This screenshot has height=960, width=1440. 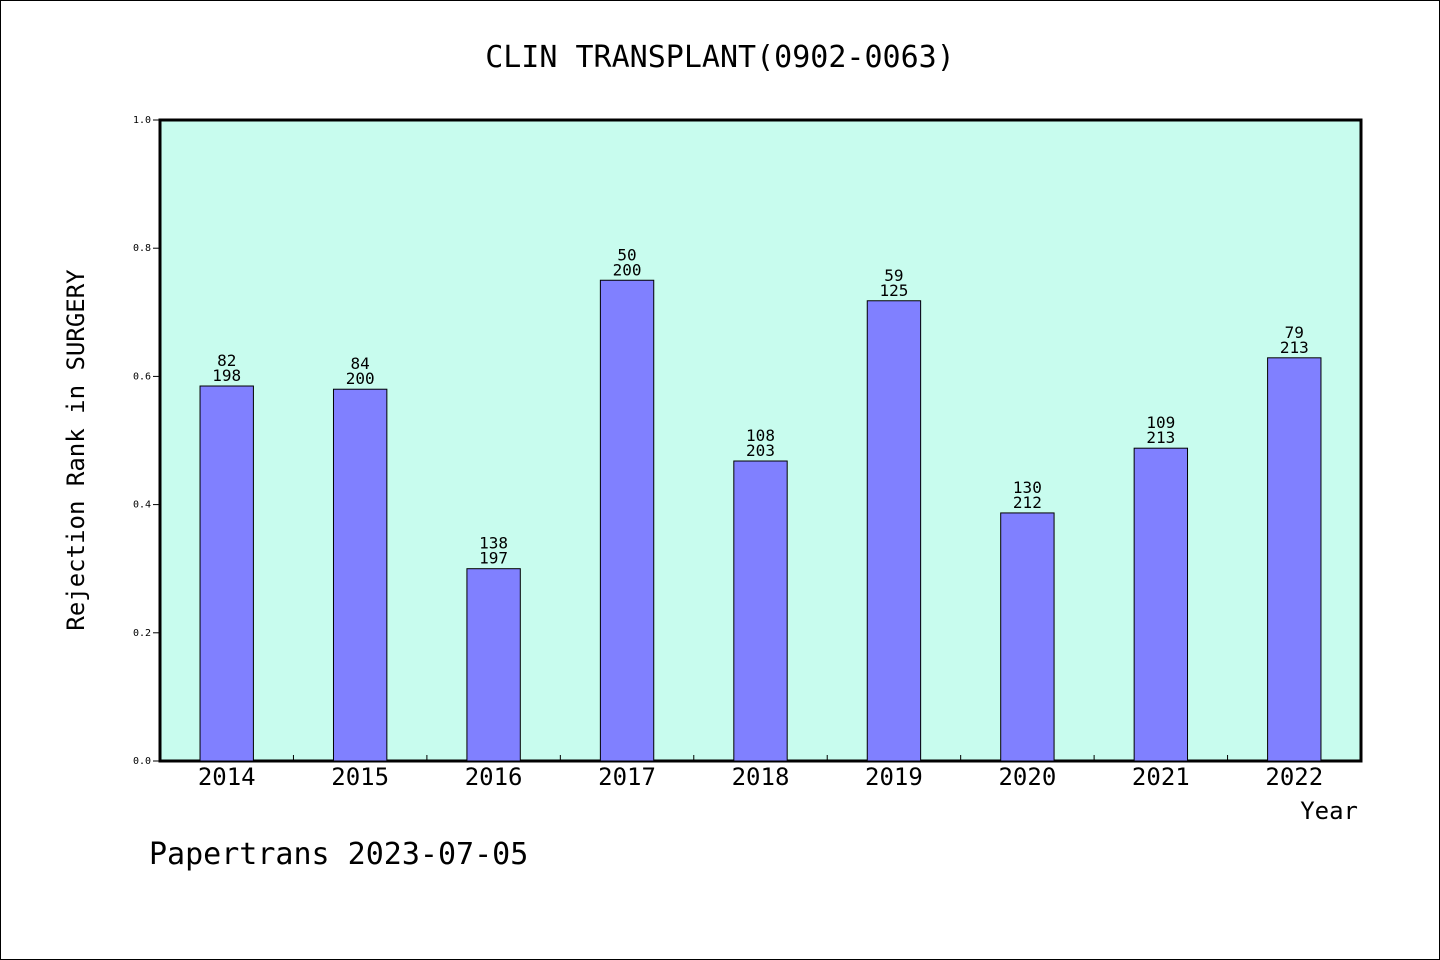 I want to click on bar-label-top-2019: 59, so click(x=893, y=275).